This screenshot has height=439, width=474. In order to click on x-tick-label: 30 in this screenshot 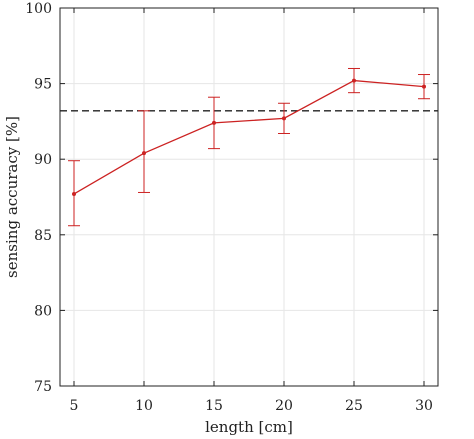, I will do `click(424, 406)`.